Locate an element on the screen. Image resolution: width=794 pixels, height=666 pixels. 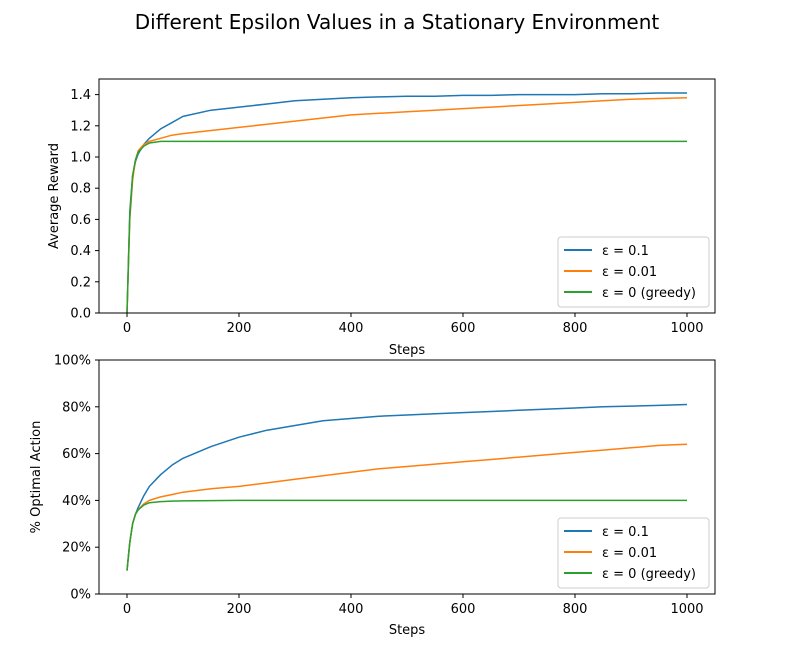
optimal-action-x-ticks: 0 200 400 600 800 1000 is located at coordinates (413, 605).